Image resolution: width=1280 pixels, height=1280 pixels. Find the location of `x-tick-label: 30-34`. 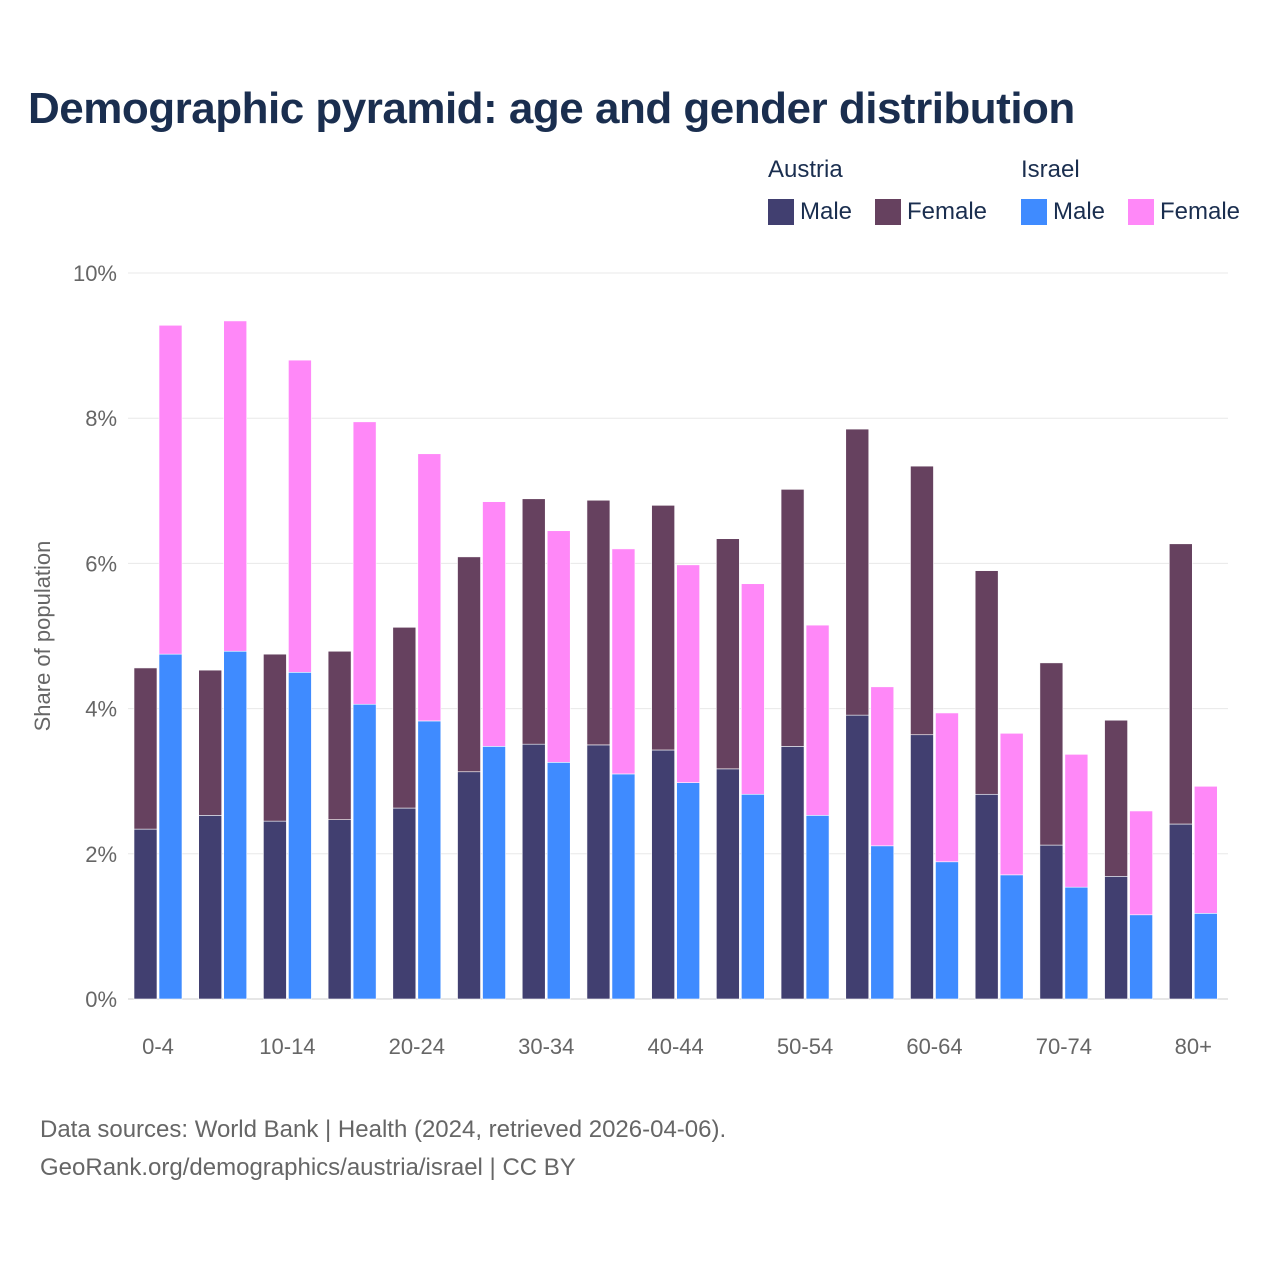

x-tick-label: 30-34 is located at coordinates (546, 1046).